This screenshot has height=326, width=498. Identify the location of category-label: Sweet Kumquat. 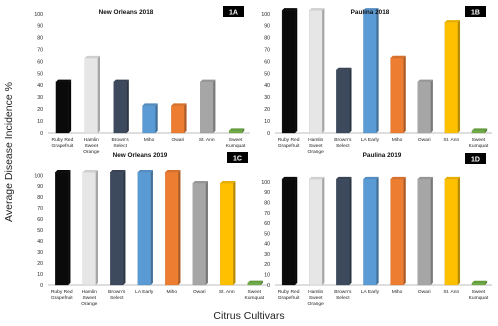
(236, 143).